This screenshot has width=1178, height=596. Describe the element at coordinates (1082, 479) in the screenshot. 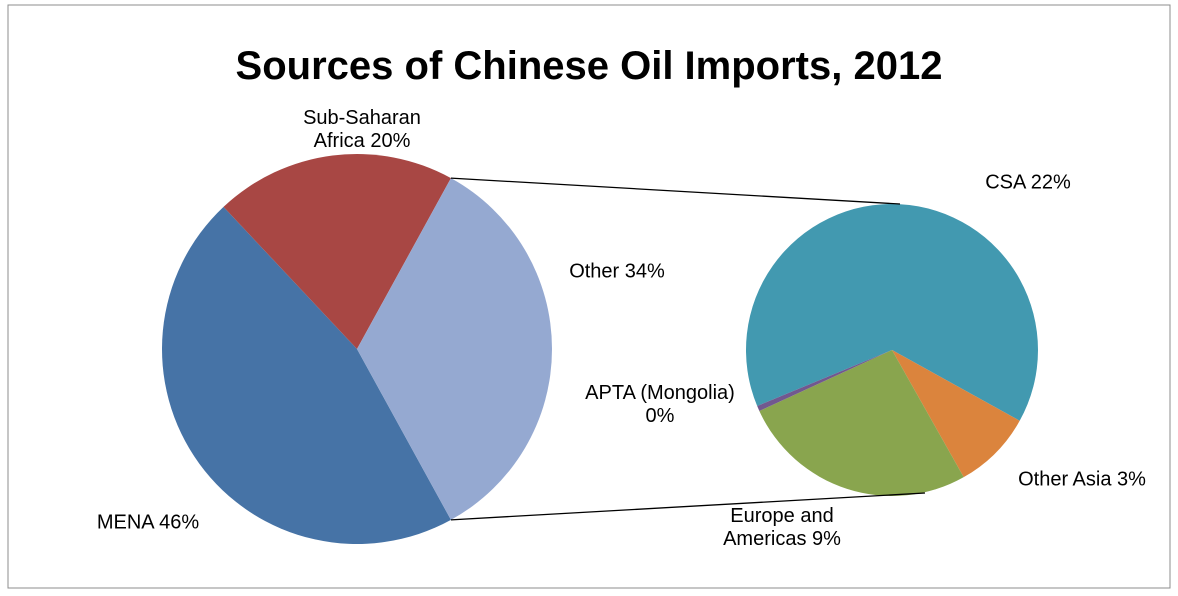

I see `data-label: Other Asia 3%` at that location.